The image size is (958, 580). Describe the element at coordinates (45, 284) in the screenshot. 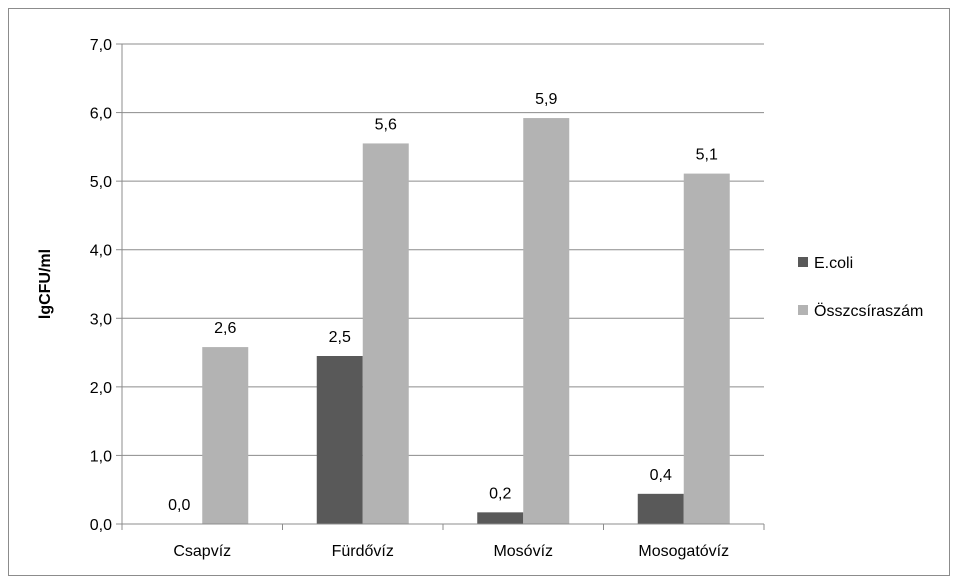

I see `y-axis-label: lgCFU/ml` at that location.